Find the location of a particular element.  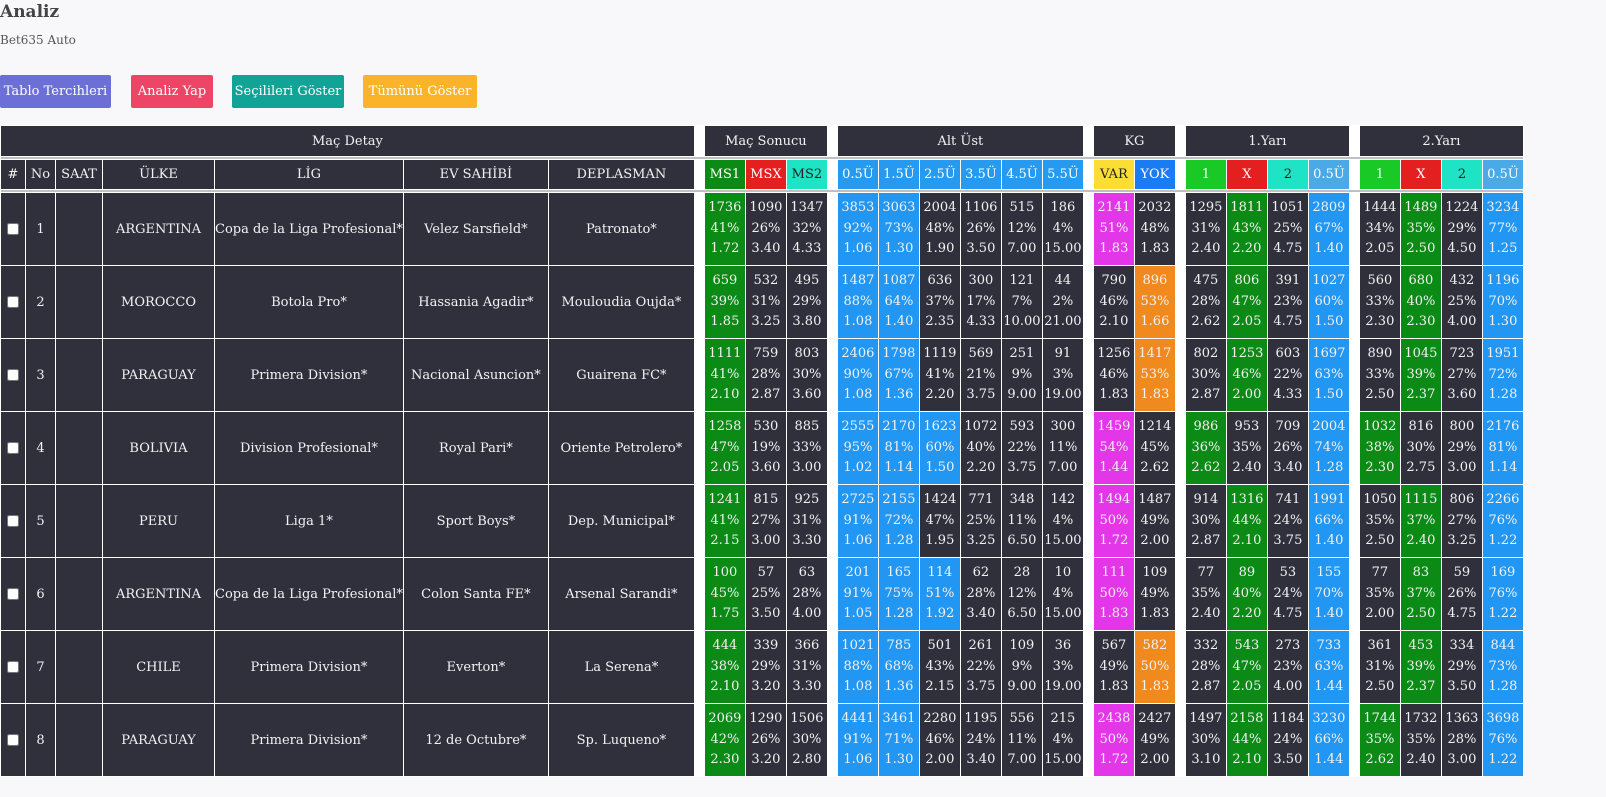

stat-odds: 1.14 is located at coordinates (899, 468).